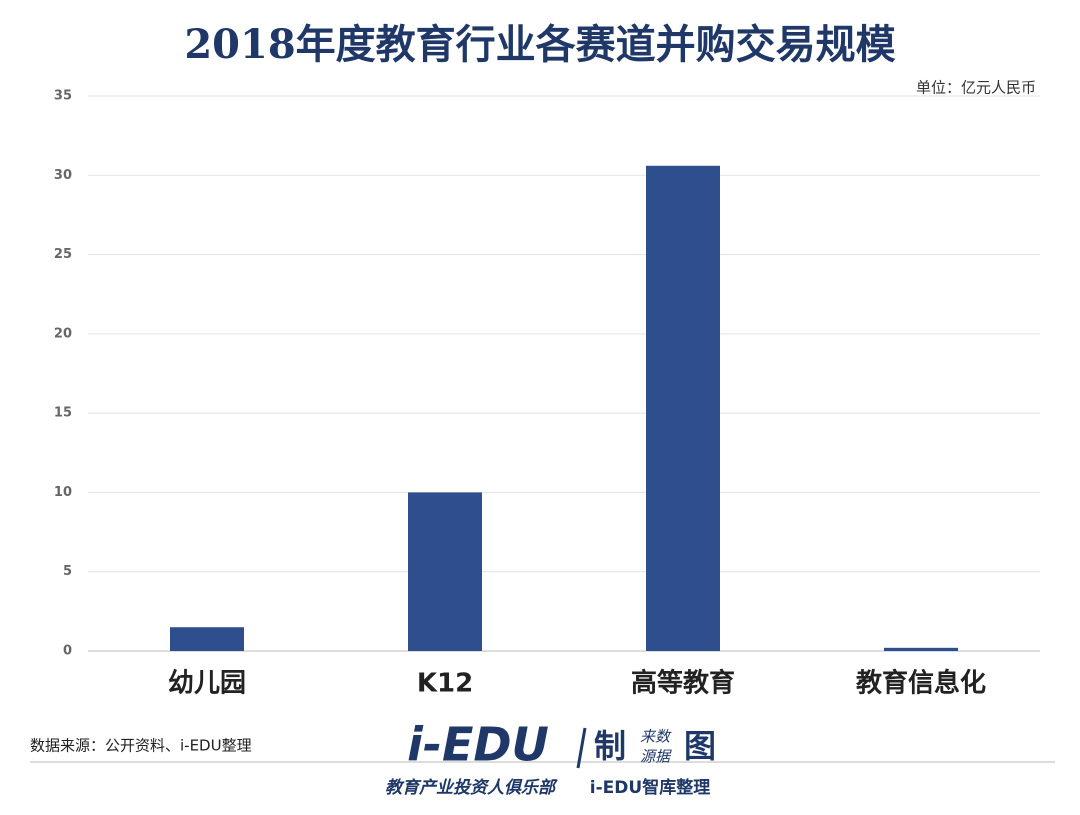  I want to click on footer-made: 制, so click(610, 746).